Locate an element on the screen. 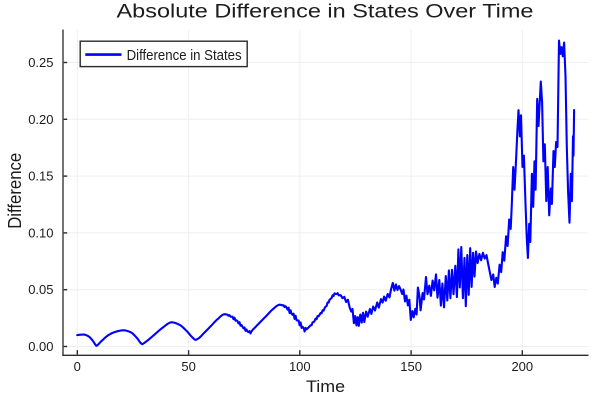 Image resolution: width=600 pixels, height=400 pixels. svg-text: 150 is located at coordinates (411, 366).